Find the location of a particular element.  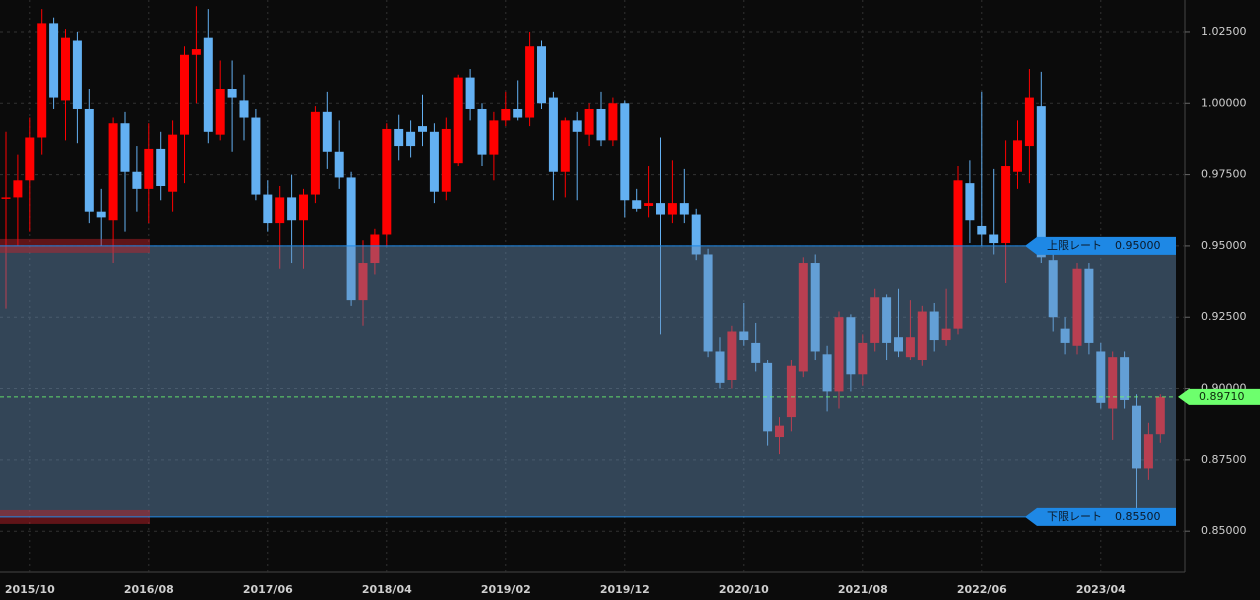

x-tick-label: 2017/06 is located at coordinates (268, 589).